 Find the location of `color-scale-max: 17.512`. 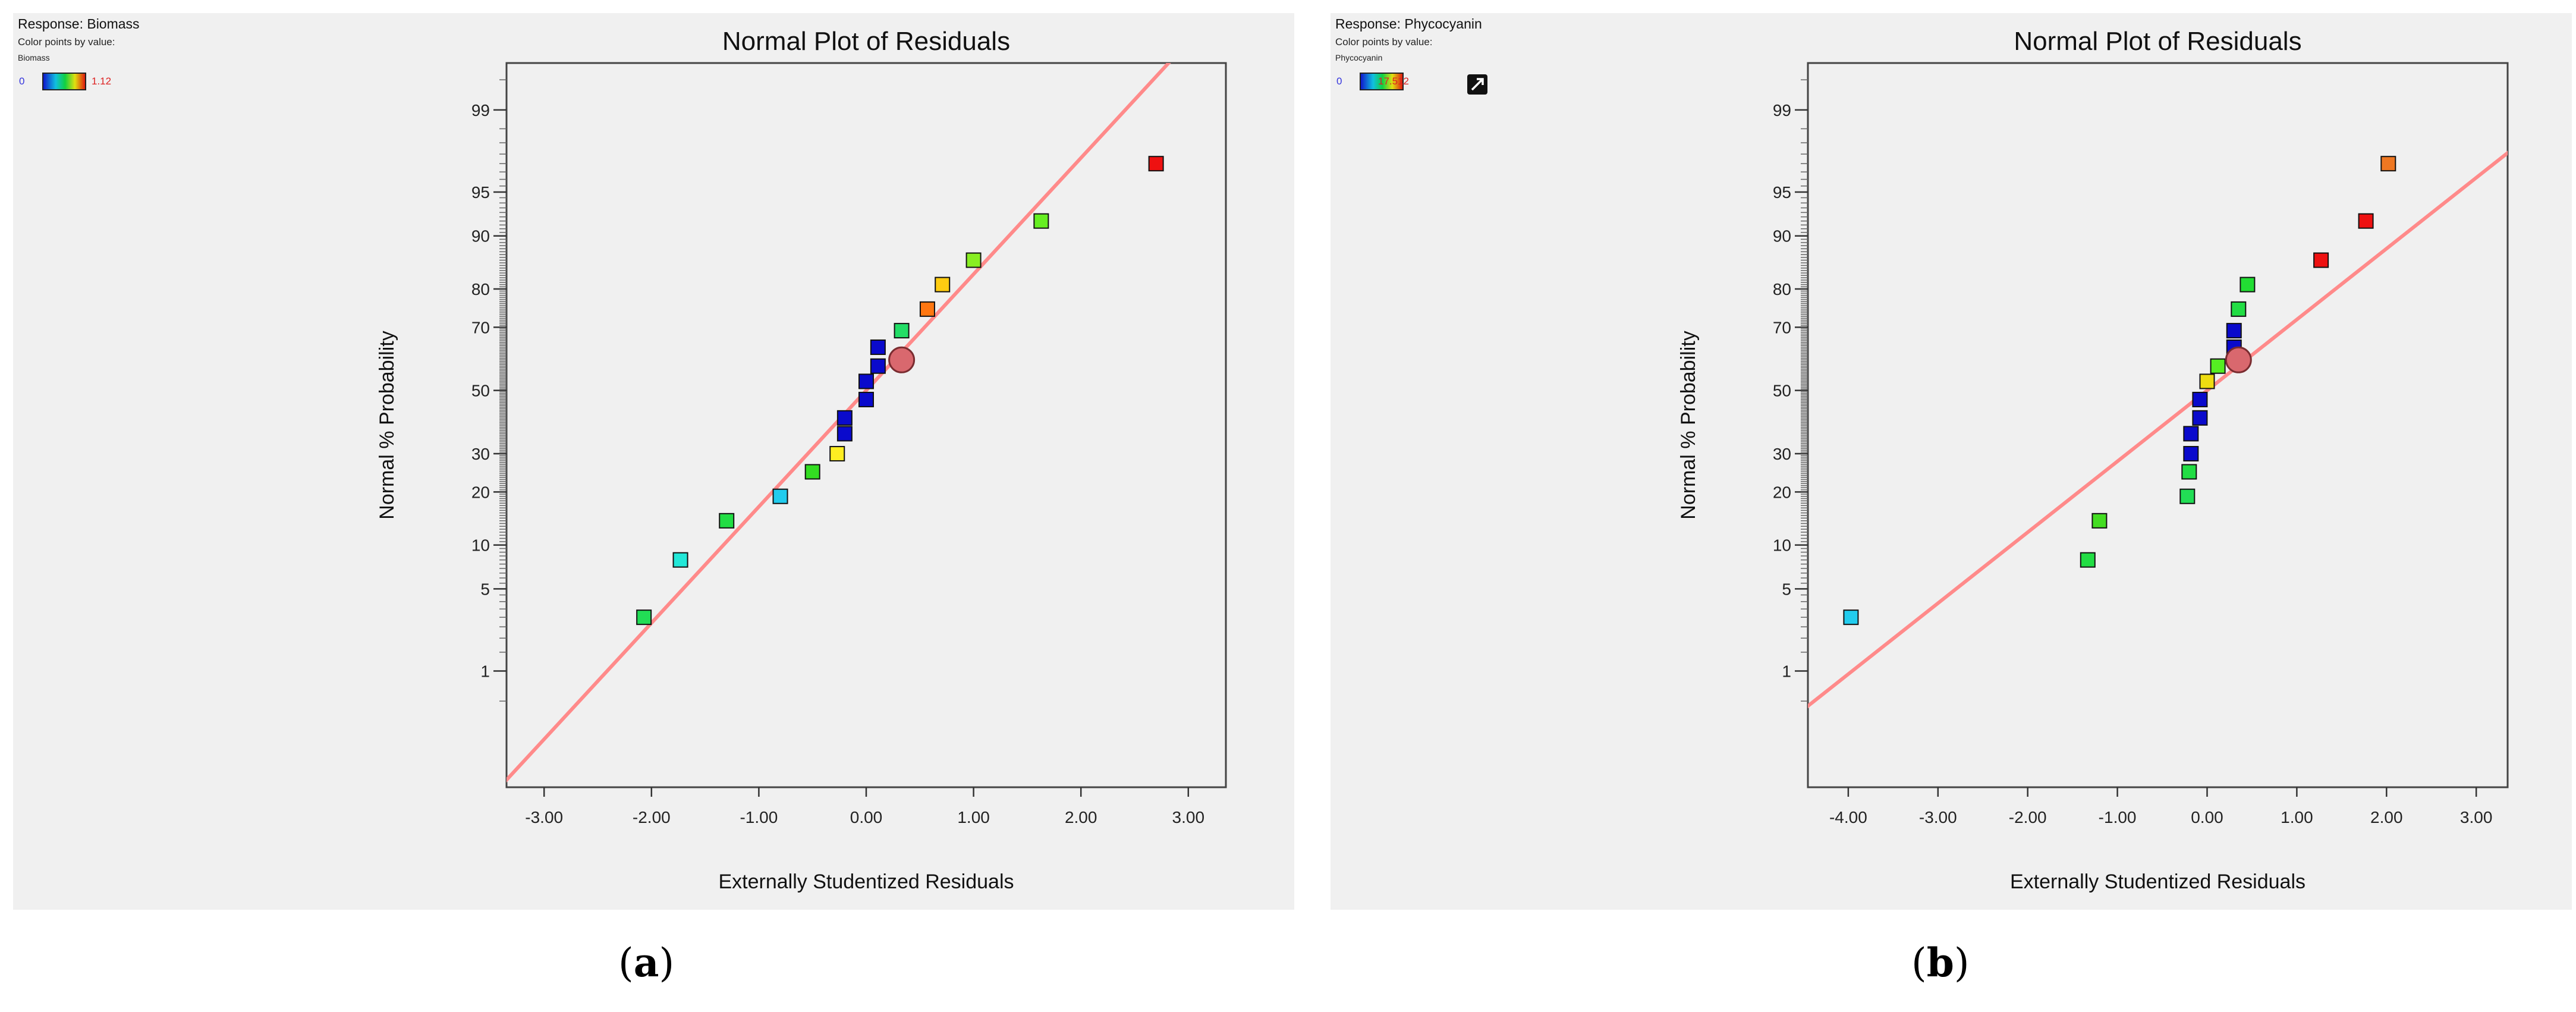

color-scale-max: 17.512 is located at coordinates (1393, 81).